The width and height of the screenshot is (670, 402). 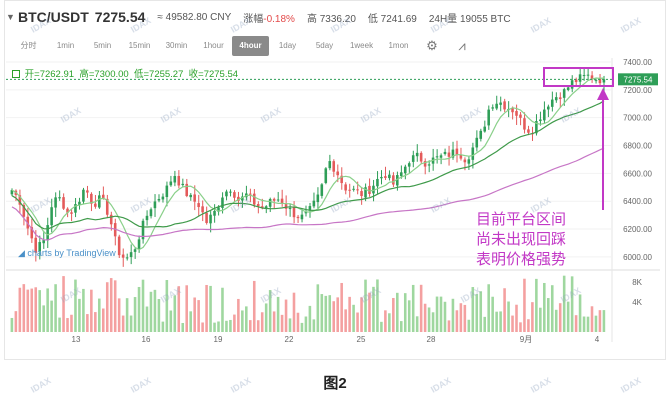 I want to click on volume-tick-label: 8K, so click(x=637, y=282).